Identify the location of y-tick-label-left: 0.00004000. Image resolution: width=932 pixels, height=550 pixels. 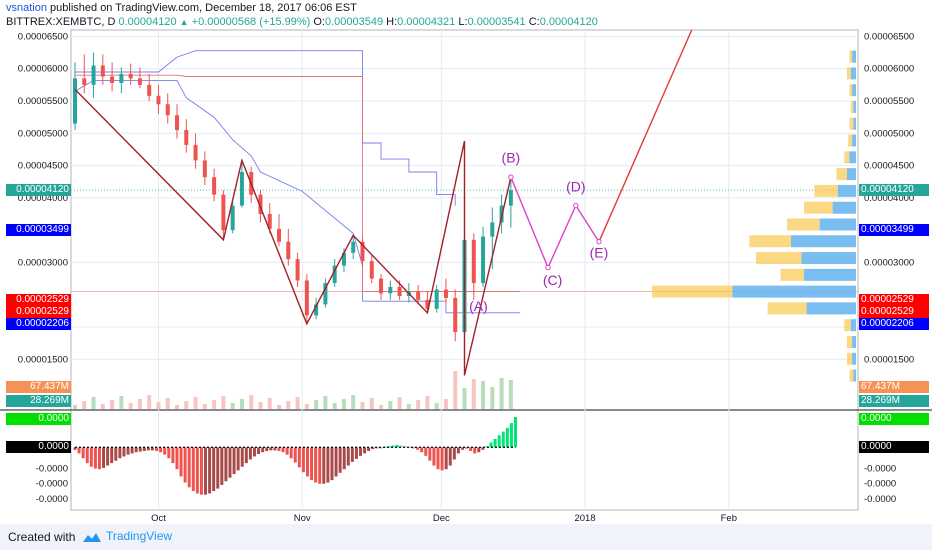
(43, 198).